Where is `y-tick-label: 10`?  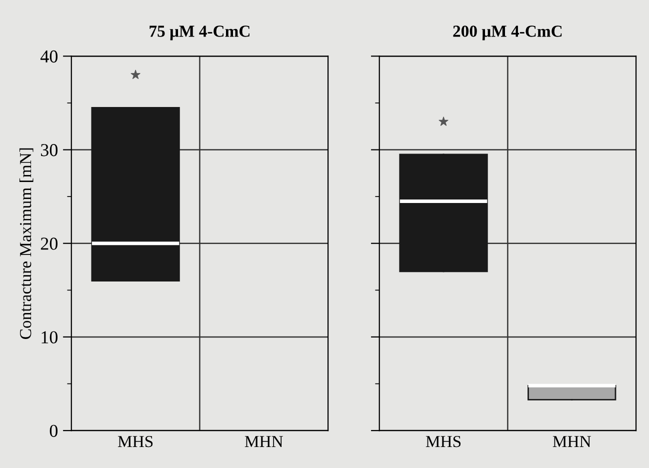 y-tick-label: 10 is located at coordinates (50, 337).